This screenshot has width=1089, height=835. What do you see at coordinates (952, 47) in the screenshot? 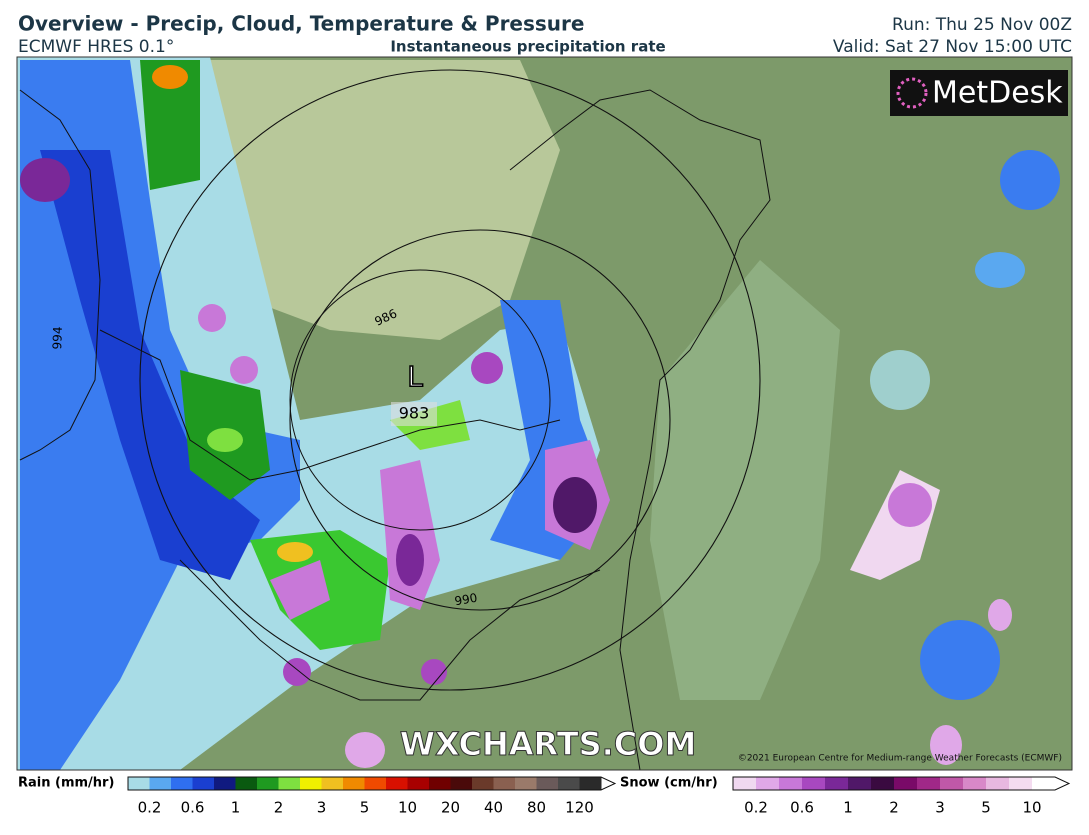
I see `valid: Valid: Sat 27 Nov 15:00 UTC` at bounding box center [952, 47].